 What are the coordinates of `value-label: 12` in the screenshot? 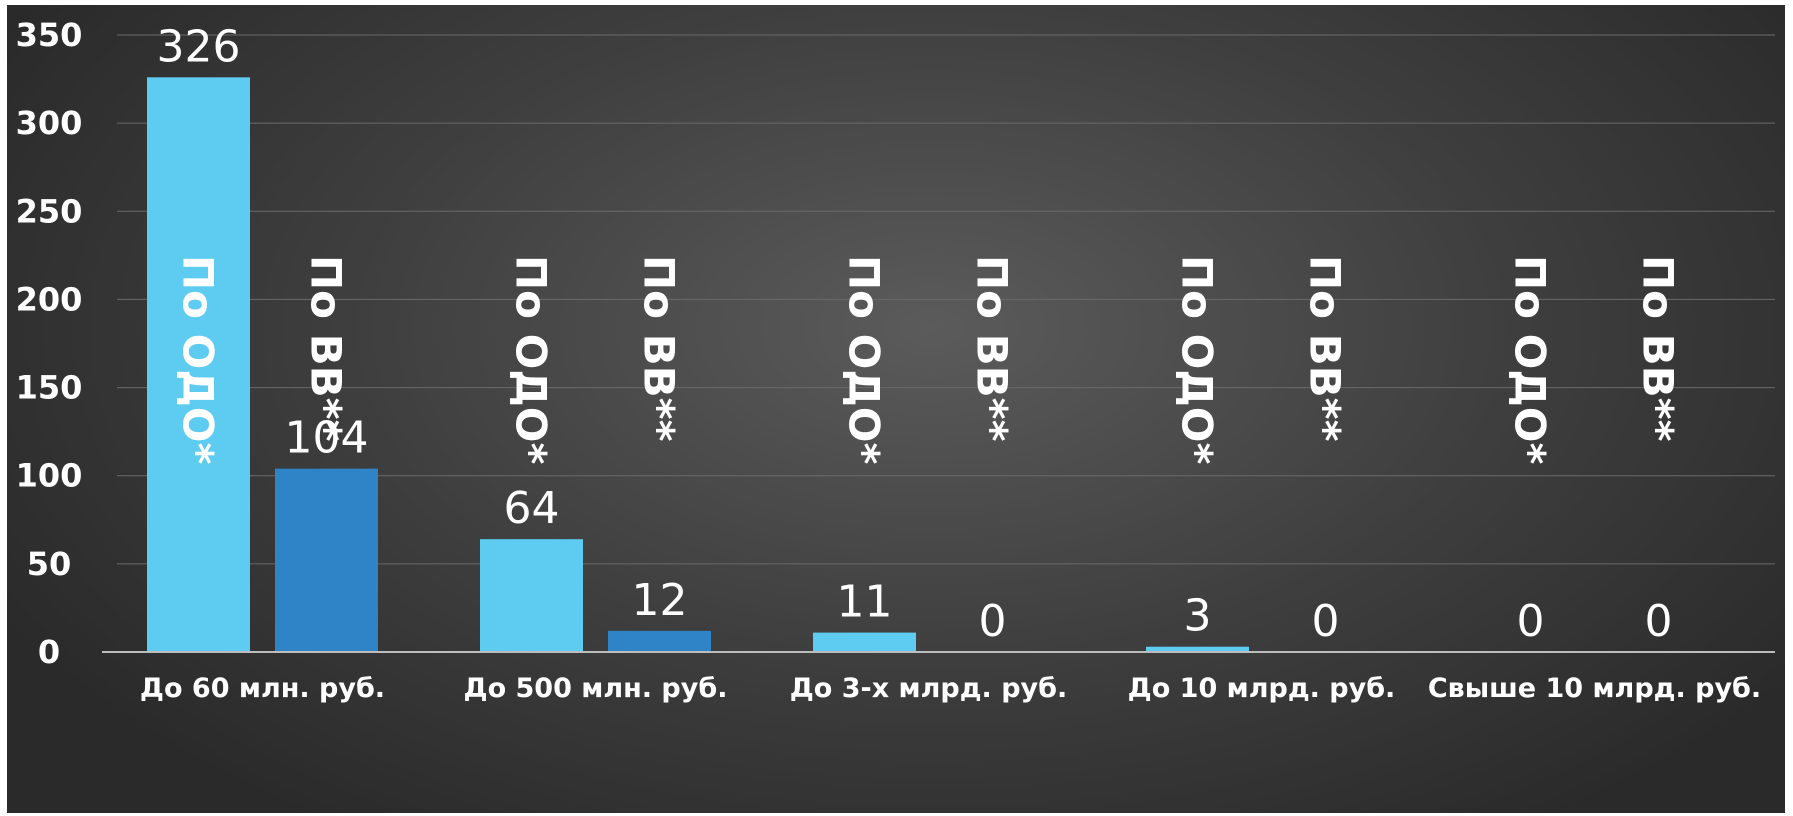 It's located at (660, 600).